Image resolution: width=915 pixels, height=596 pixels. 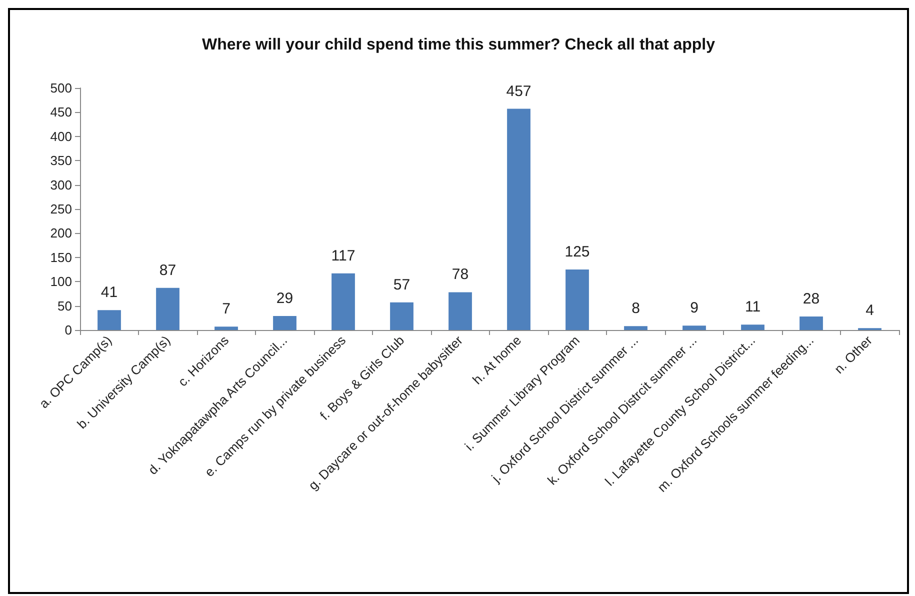 I want to click on y-tick-label: 50, so click(x=65, y=306).